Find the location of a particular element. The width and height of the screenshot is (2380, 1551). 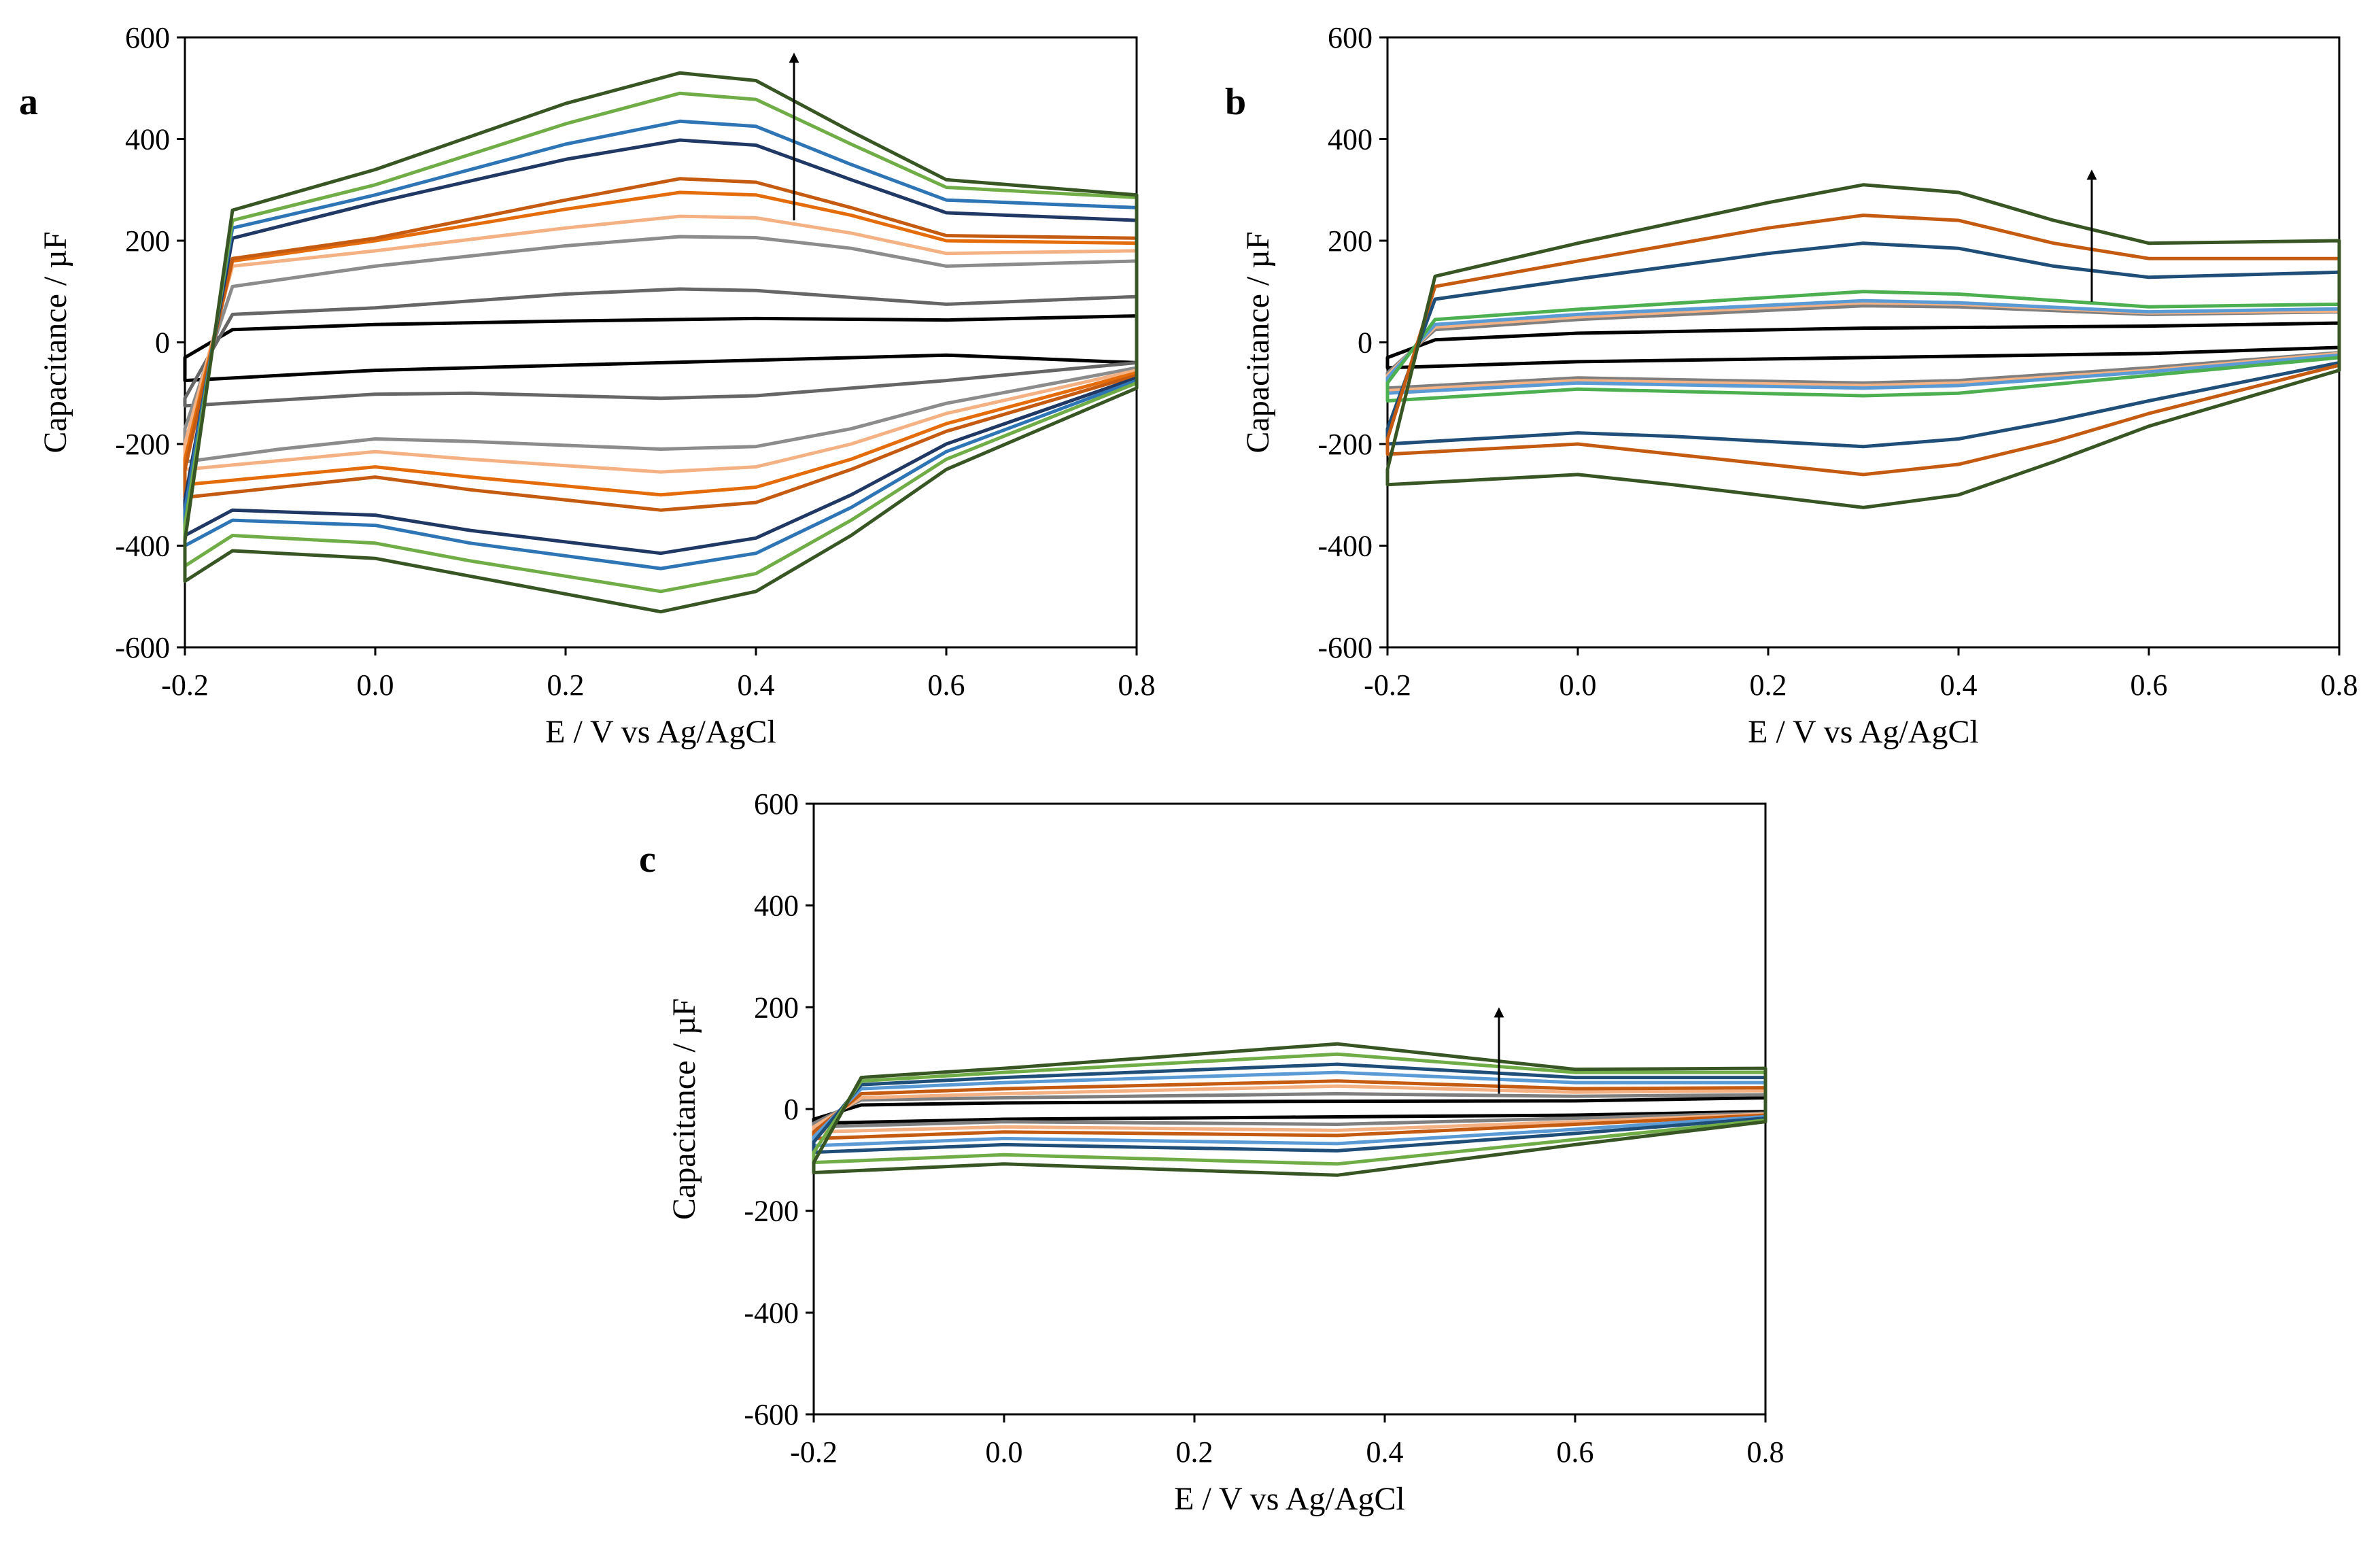

panel-label: a is located at coordinates (28, 102).